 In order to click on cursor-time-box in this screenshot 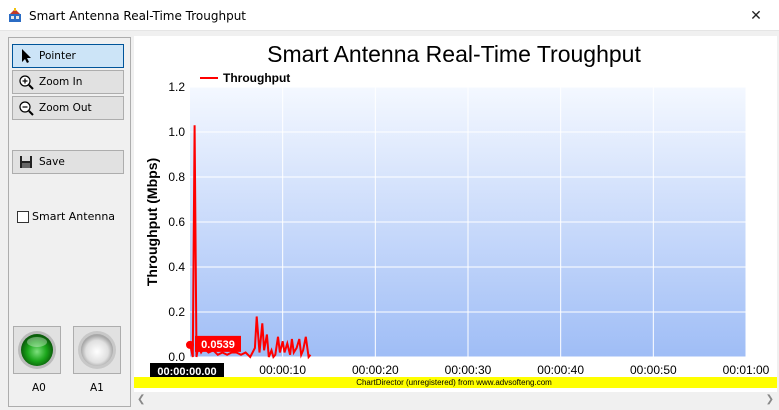, I will do `click(187, 370)`.